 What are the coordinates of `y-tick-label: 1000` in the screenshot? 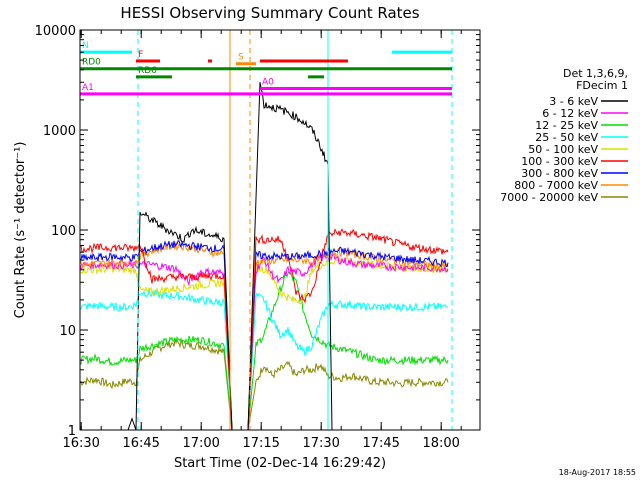 It's located at (59, 131).